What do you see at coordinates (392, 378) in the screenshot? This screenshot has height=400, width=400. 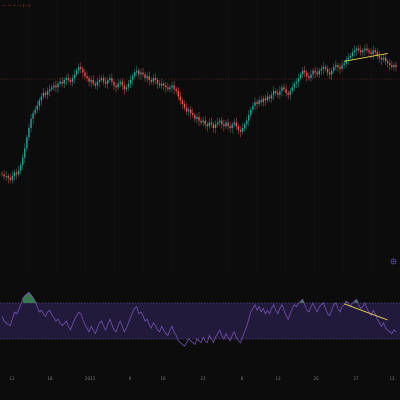 I see `time-axis-tick: 13` at bounding box center [392, 378].